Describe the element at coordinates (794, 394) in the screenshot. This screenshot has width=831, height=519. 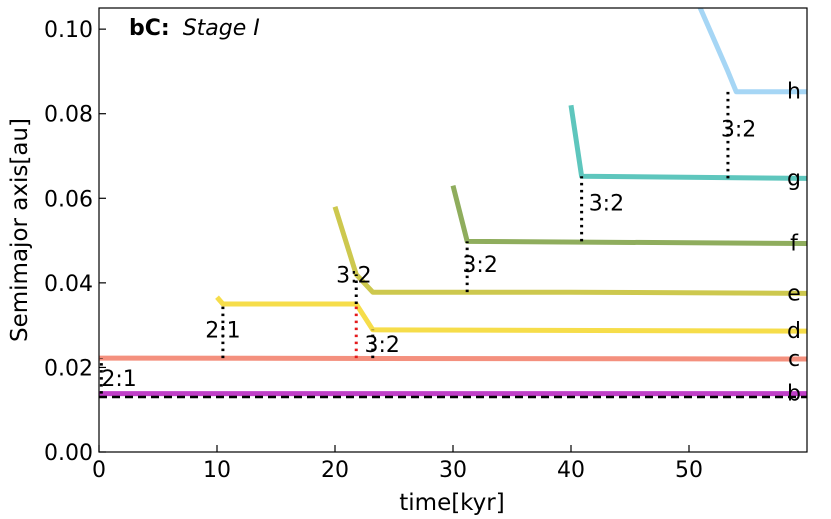
I see `series-label-b: b` at that location.